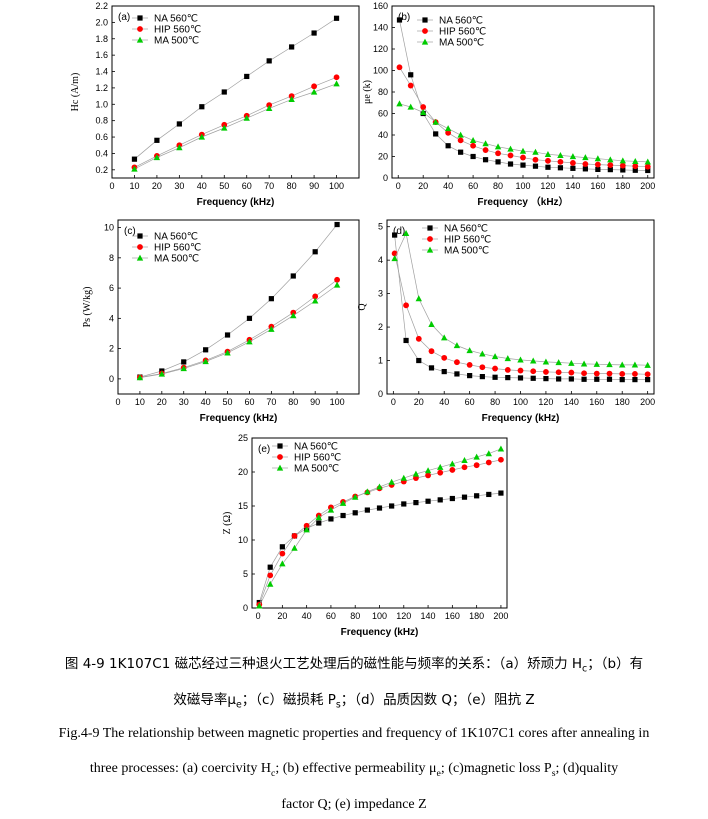  Describe the element at coordinates (243, 438) in the screenshot. I see `y-tick-label: 25` at that location.